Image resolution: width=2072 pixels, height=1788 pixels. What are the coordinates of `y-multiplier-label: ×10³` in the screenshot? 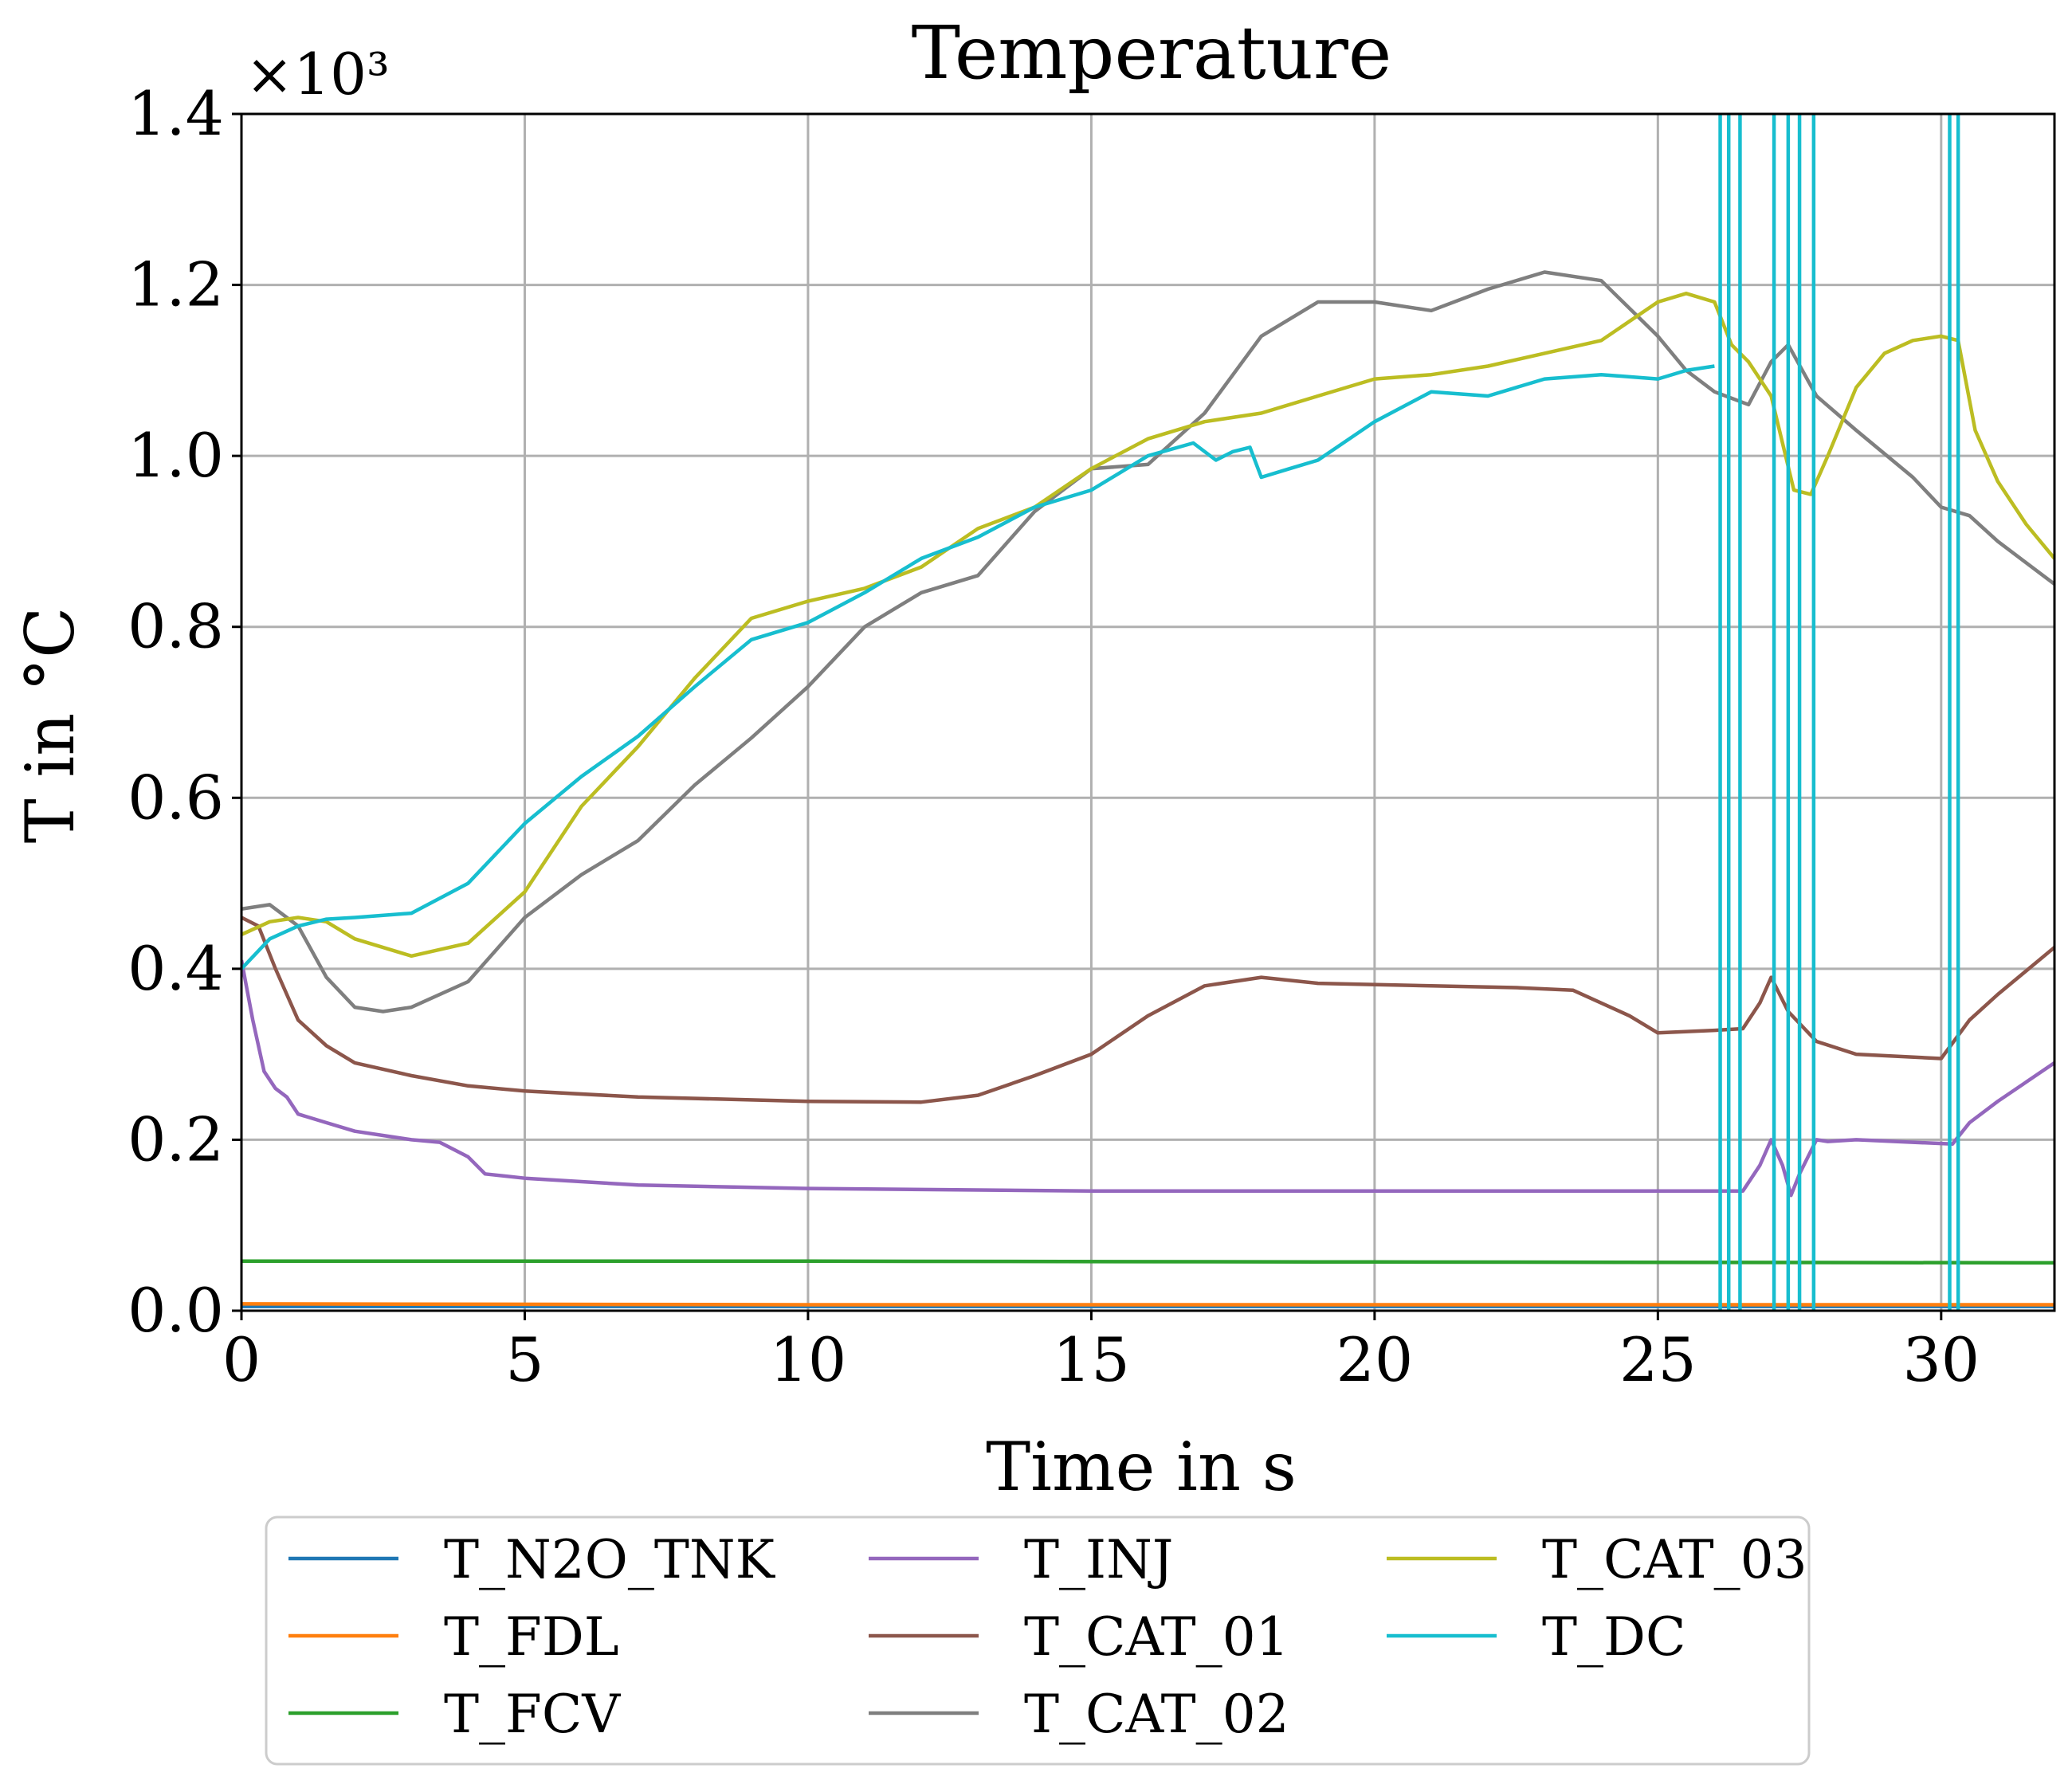 It's located at (317, 74).